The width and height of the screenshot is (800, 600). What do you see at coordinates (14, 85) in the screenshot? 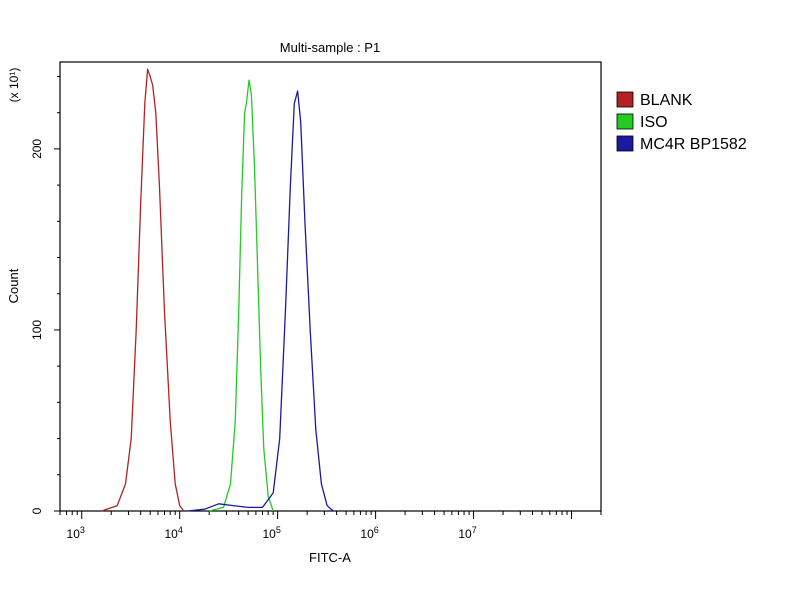
I see `y-axis-multiplier: (x 10¹)` at bounding box center [14, 85].